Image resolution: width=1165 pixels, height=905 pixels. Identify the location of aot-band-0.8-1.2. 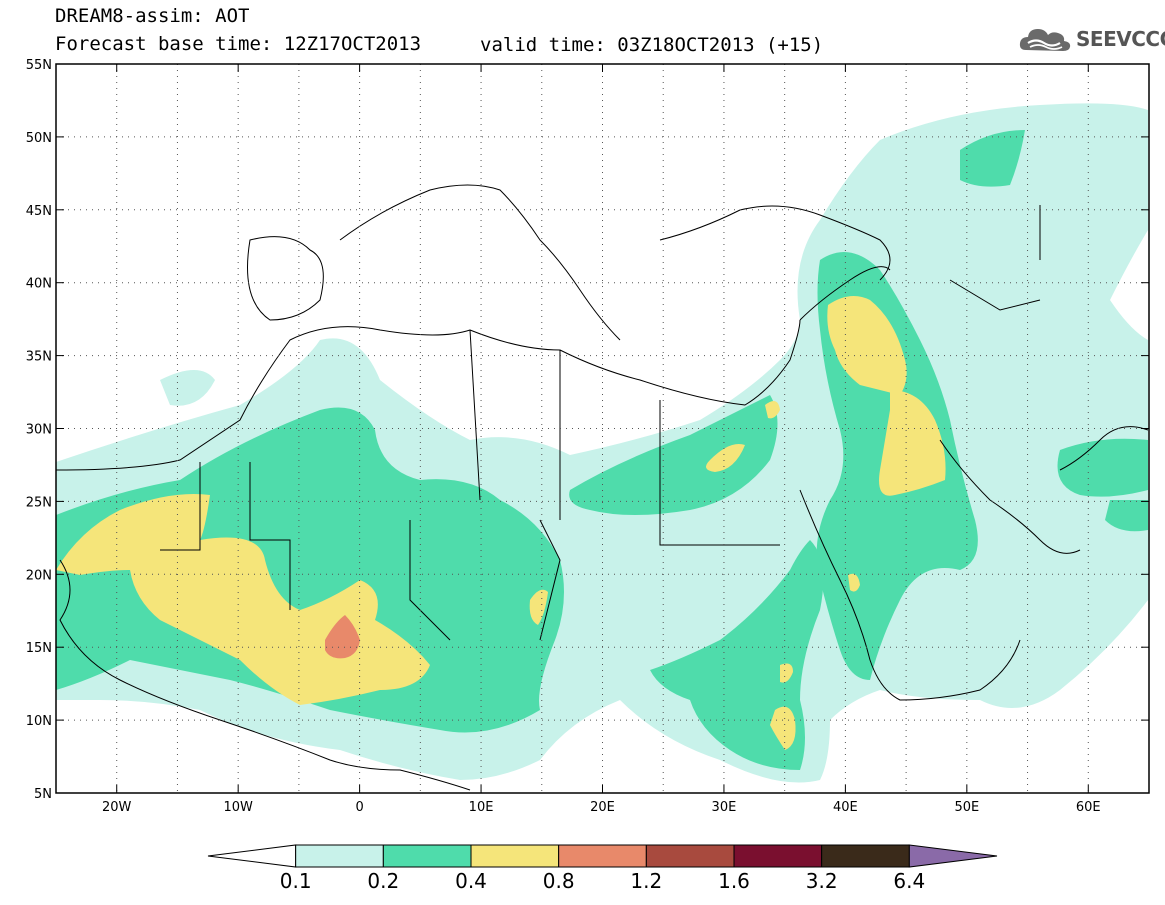
(342, 637).